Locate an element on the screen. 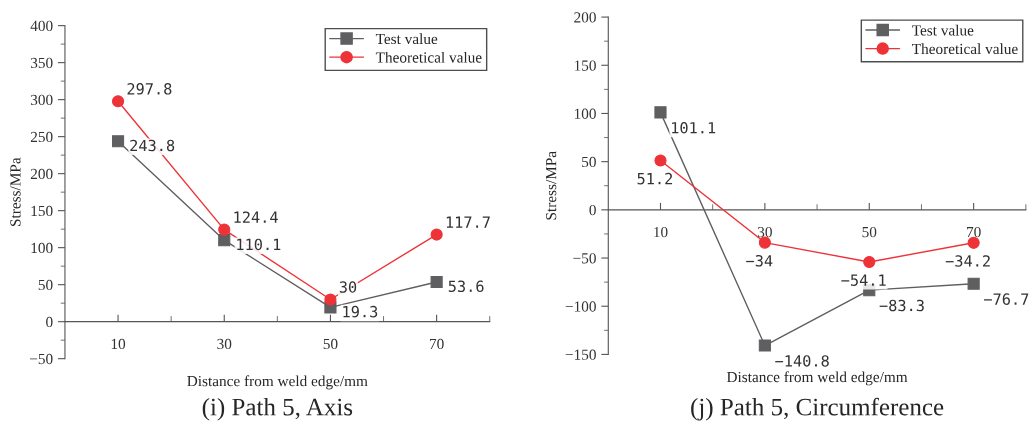  data-label: 53.6 is located at coordinates (466, 286).